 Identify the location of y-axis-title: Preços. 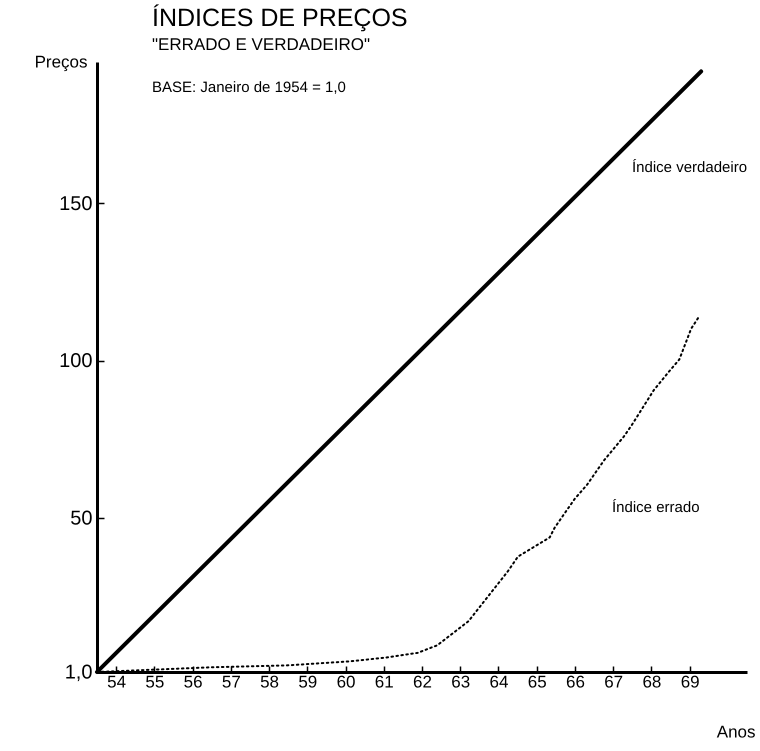
(61, 62).